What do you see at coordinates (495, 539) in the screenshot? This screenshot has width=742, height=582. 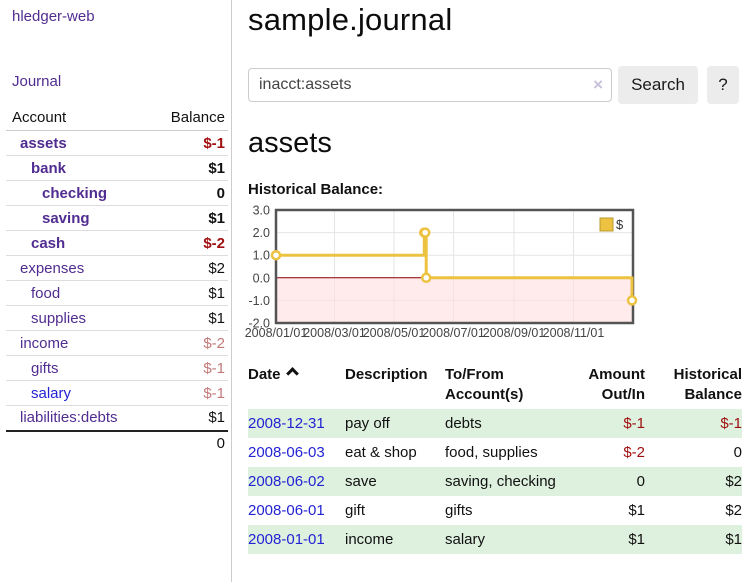 I see `register-row: 2008-01-01 income salary $1 $1` at bounding box center [495, 539].